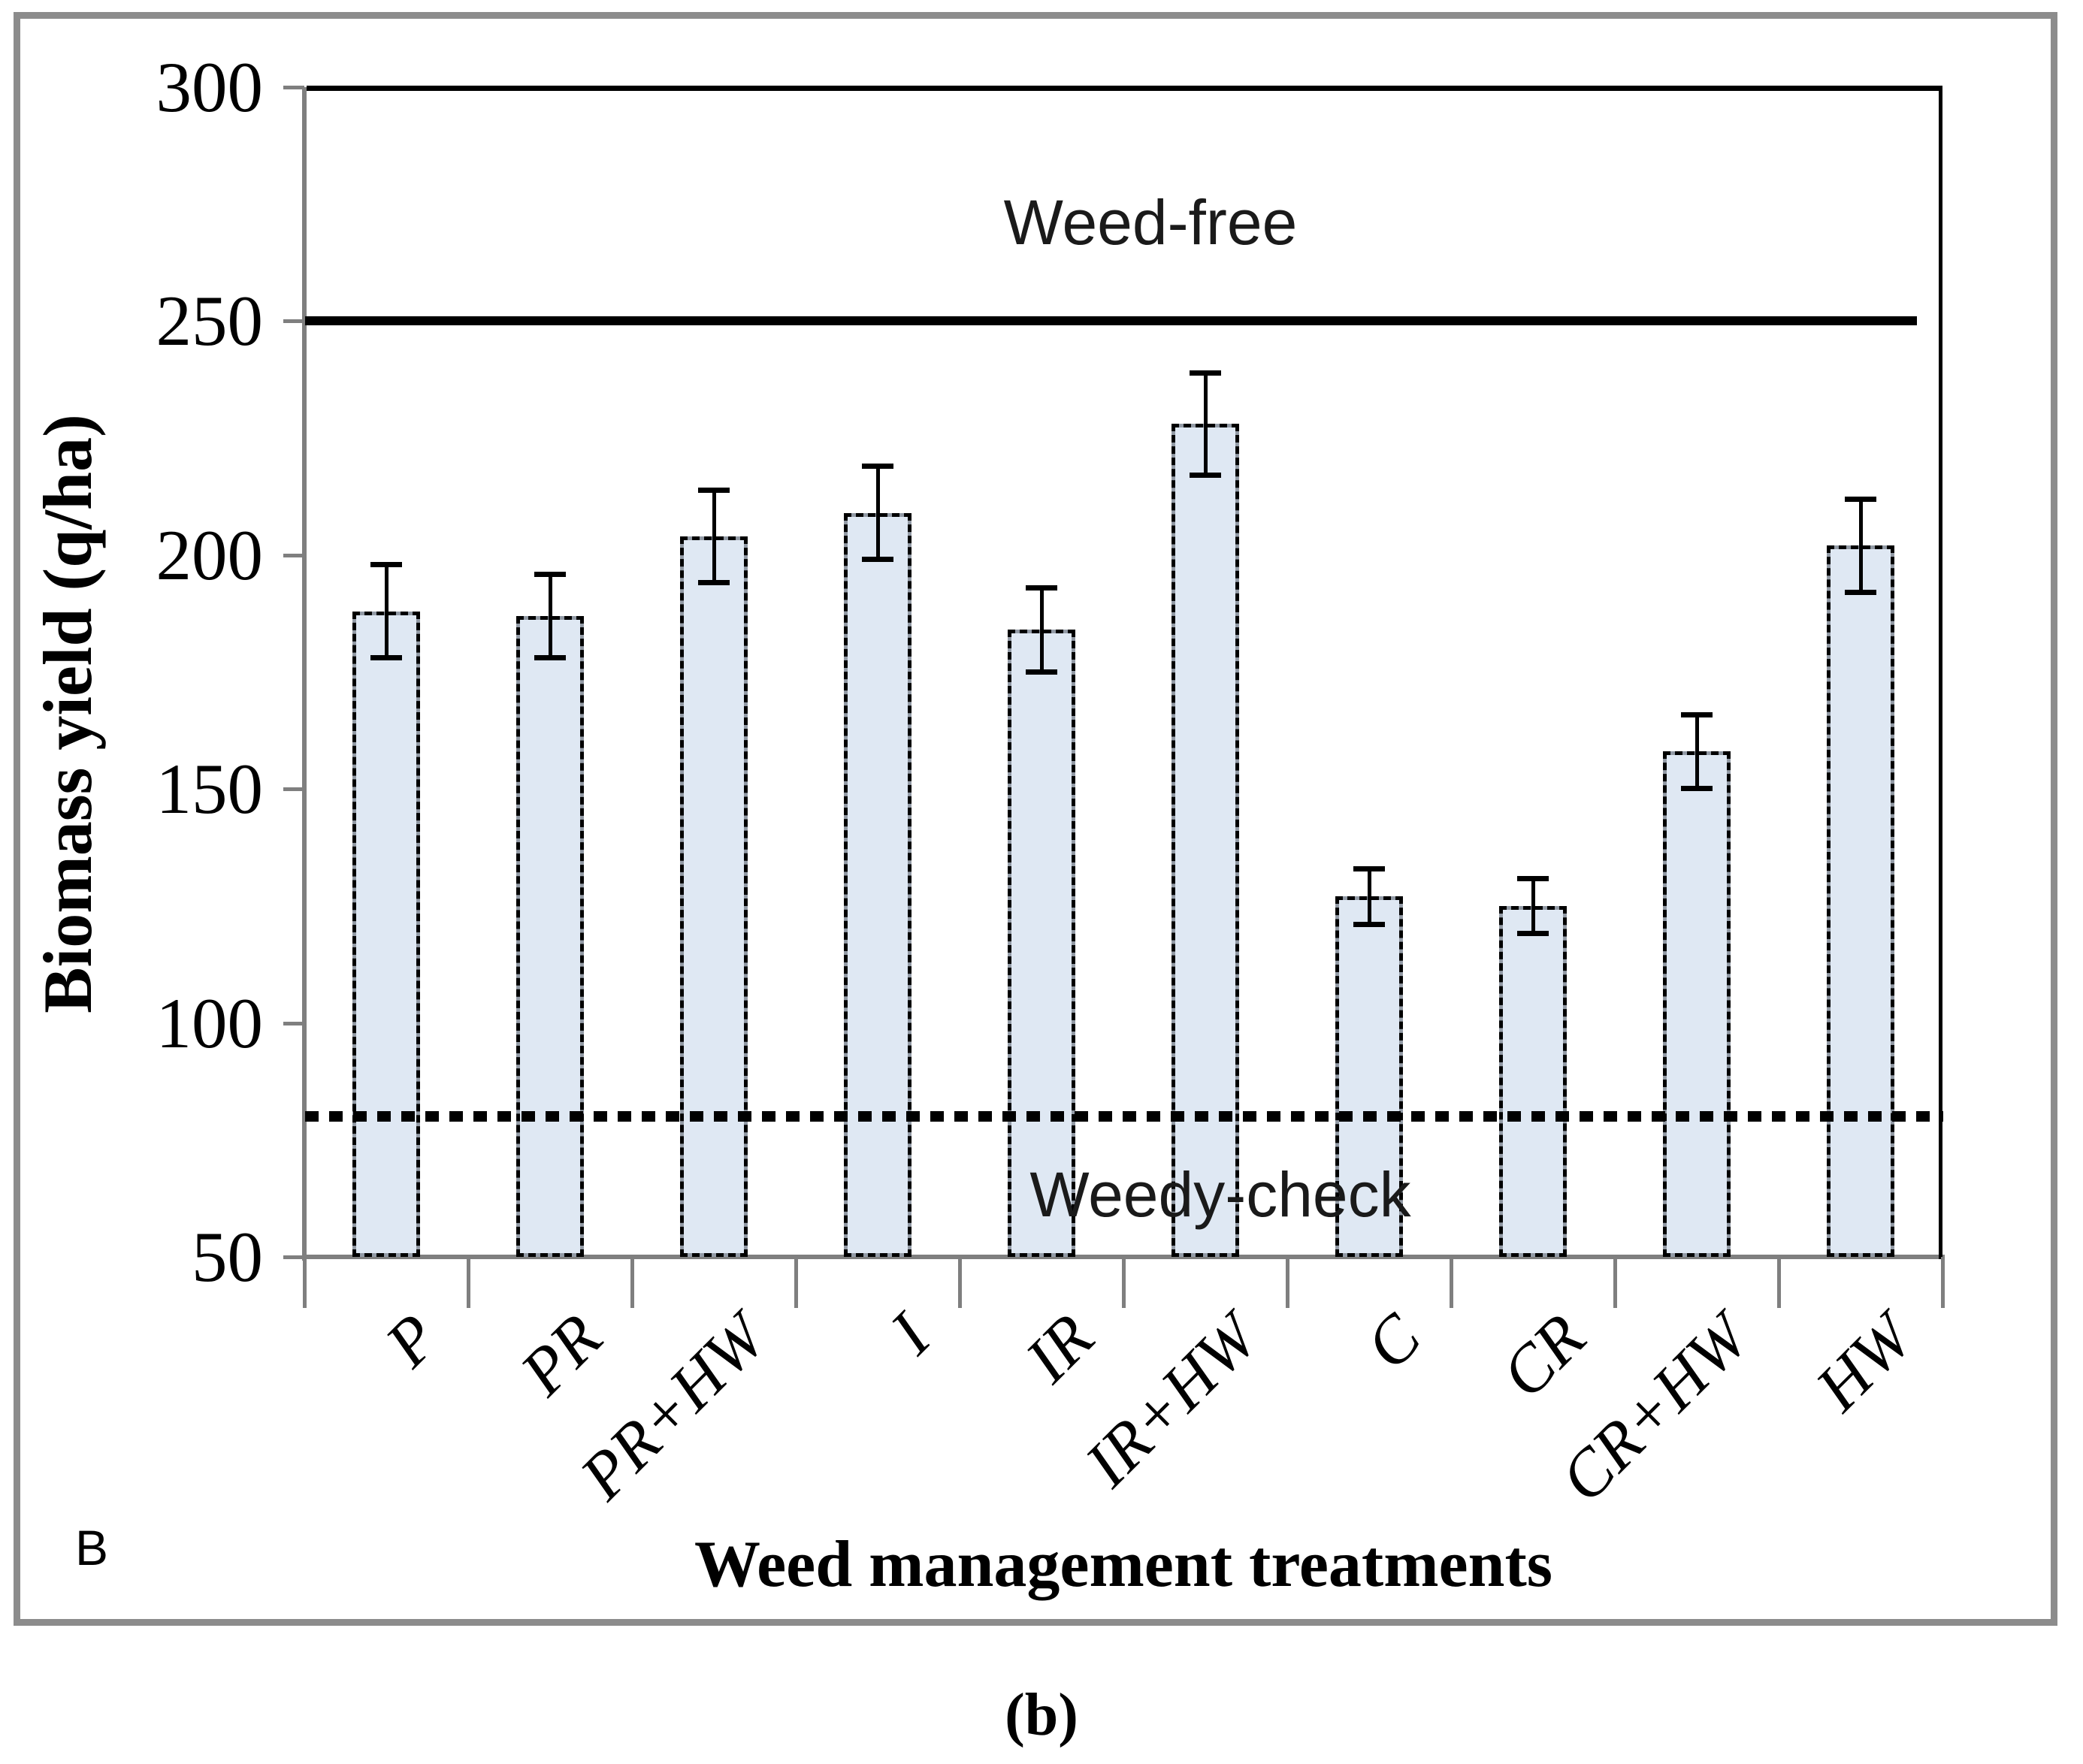 The image size is (2083, 1764). What do you see at coordinates (210, 87) in the screenshot?
I see `y-tick-label-300: 300` at bounding box center [210, 87].